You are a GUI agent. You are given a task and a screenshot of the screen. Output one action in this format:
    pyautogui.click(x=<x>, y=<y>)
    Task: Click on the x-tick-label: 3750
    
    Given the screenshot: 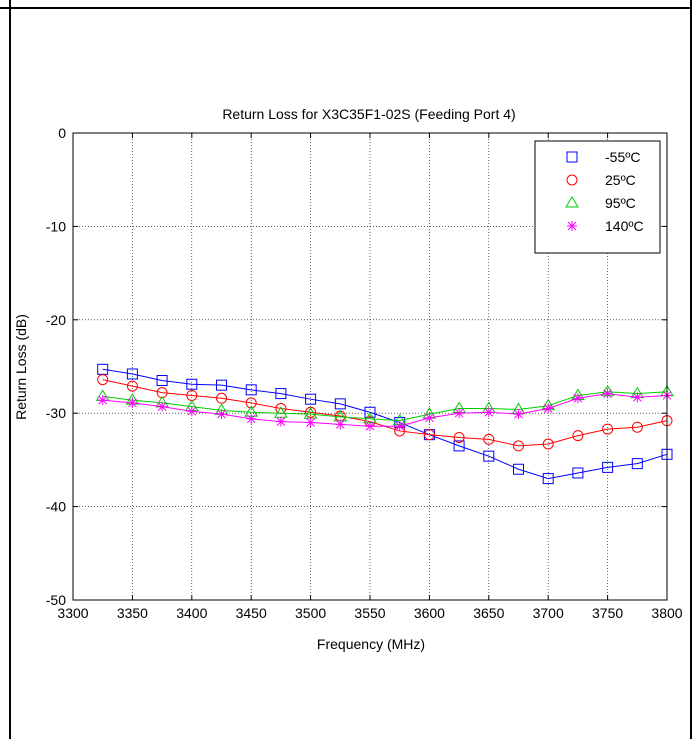 What is the action you would take?
    pyautogui.click(x=607, y=613)
    